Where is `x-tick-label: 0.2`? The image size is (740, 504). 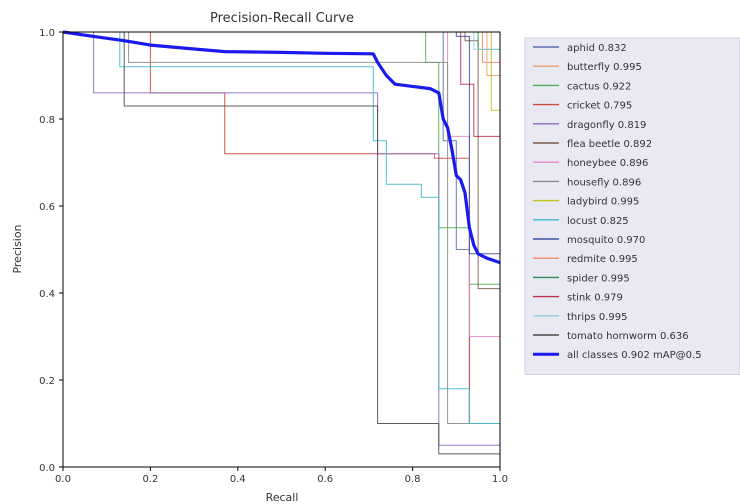
x-tick-label: 0.2 is located at coordinates (150, 479).